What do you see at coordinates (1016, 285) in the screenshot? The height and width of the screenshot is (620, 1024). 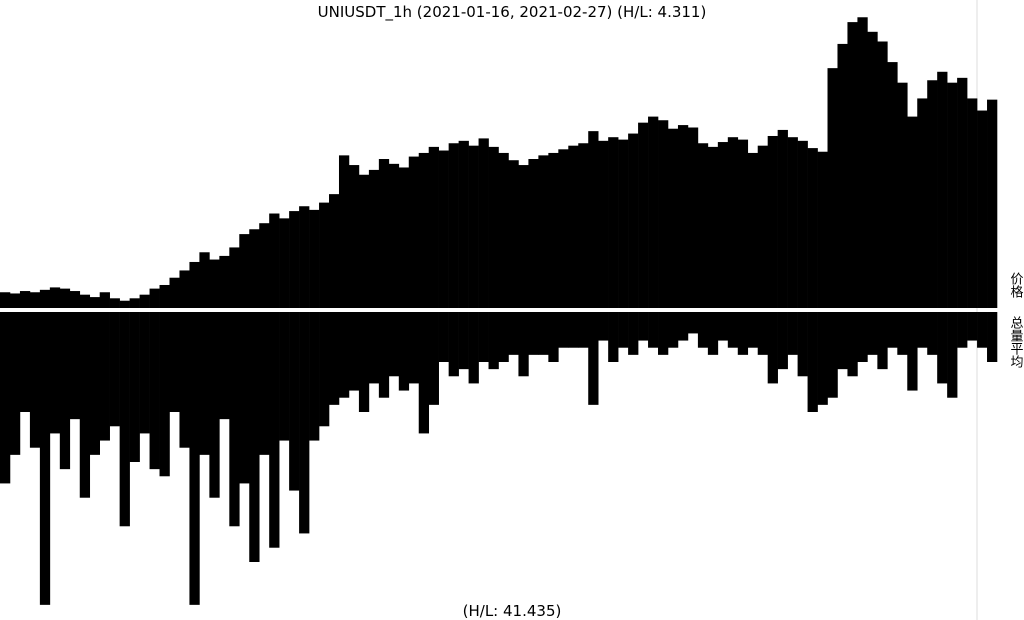 I see `price-axis-label: 价格` at bounding box center [1016, 285].